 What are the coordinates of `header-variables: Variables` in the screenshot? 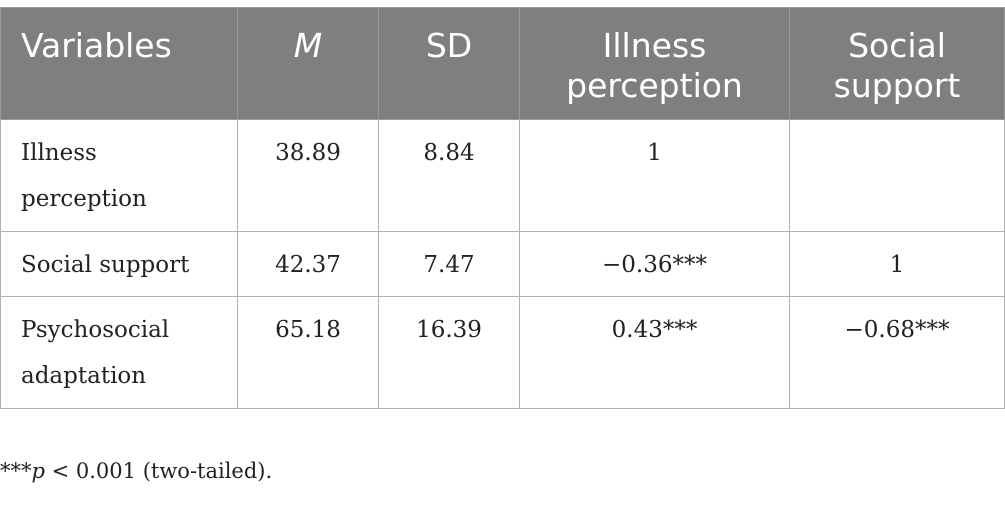 It's located at (119, 63).